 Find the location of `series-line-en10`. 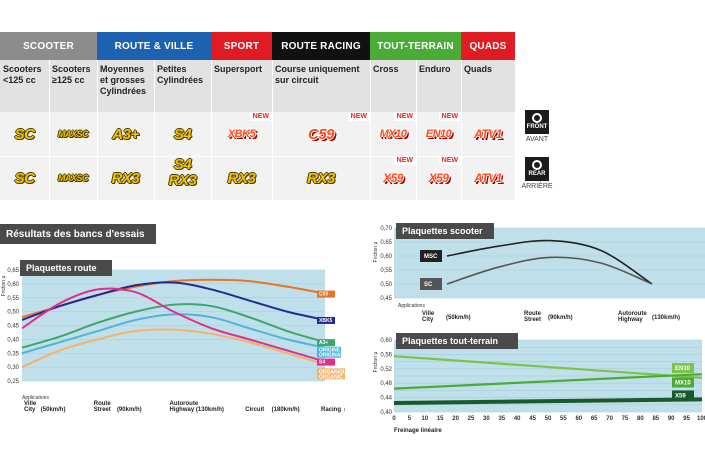

series-line-en10 is located at coordinates (548, 367).